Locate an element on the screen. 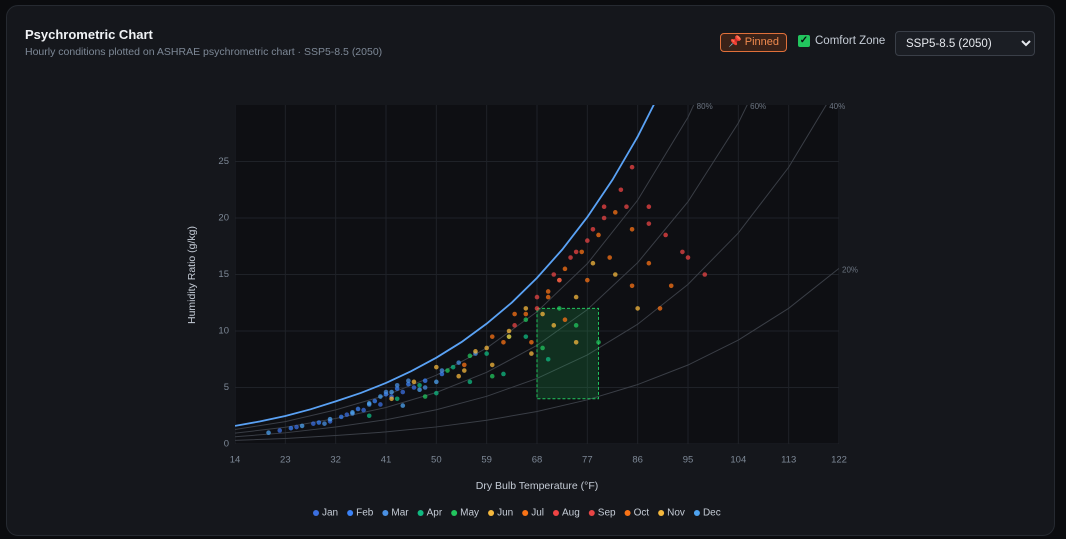  pinned-button: 📌 Pinned is located at coordinates (754, 42).